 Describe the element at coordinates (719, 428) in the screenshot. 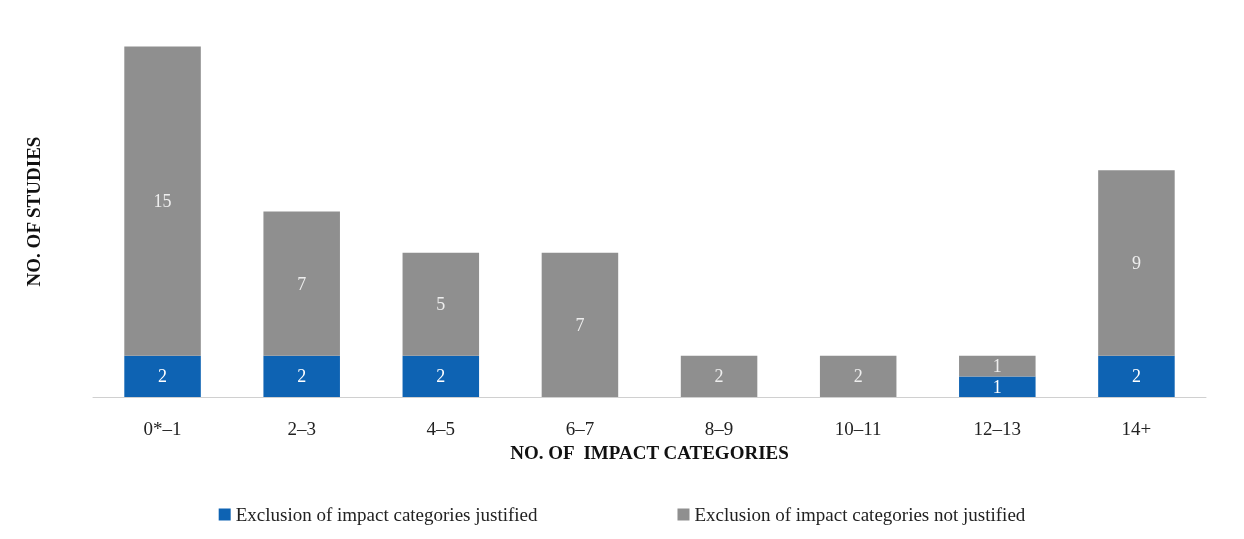

I see `x-tick-label: 8–9` at that location.